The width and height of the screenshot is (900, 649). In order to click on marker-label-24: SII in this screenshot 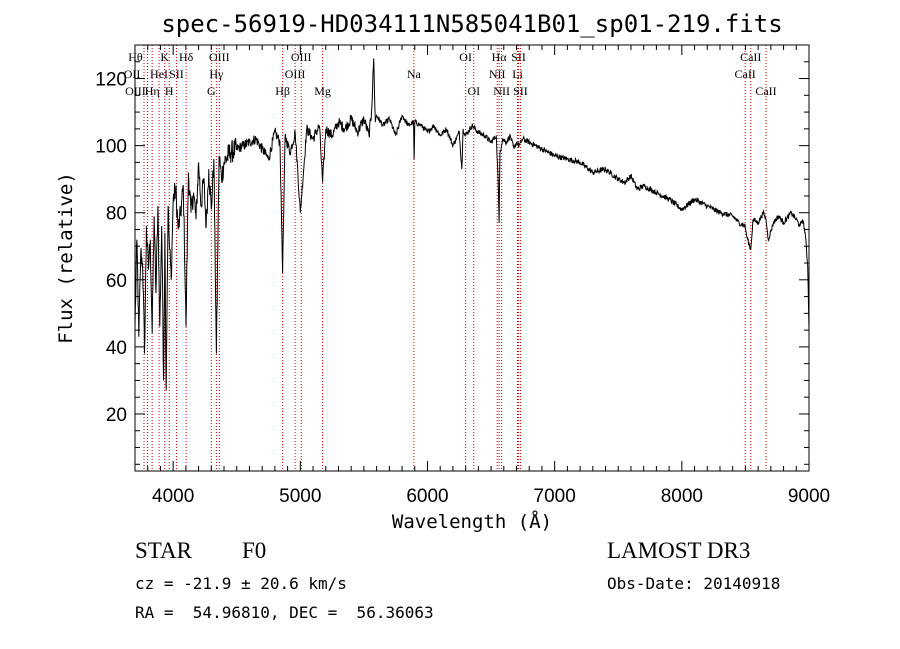, I will do `click(520, 91)`.